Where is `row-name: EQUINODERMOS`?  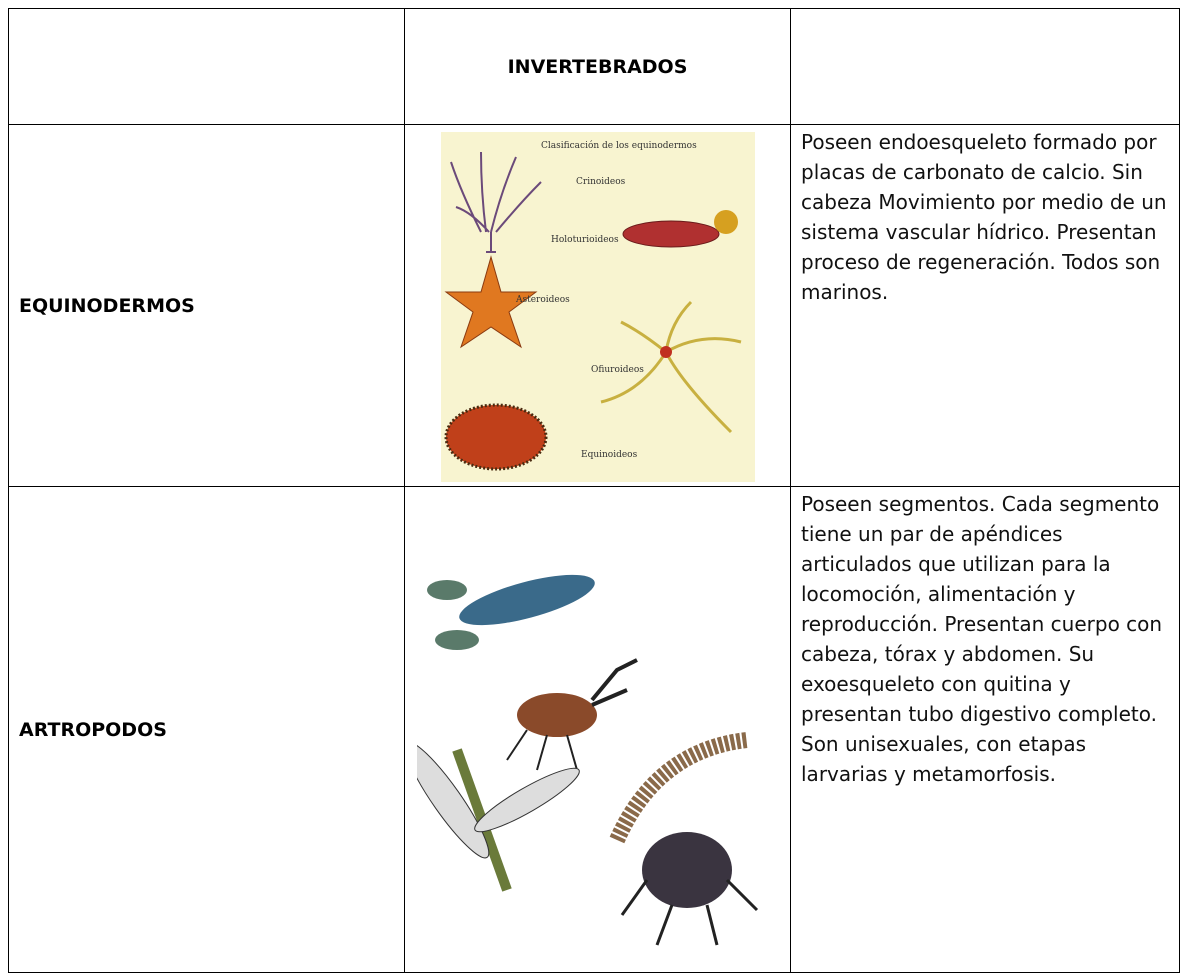
row-name: EQUINODERMOS is located at coordinates (206, 305).